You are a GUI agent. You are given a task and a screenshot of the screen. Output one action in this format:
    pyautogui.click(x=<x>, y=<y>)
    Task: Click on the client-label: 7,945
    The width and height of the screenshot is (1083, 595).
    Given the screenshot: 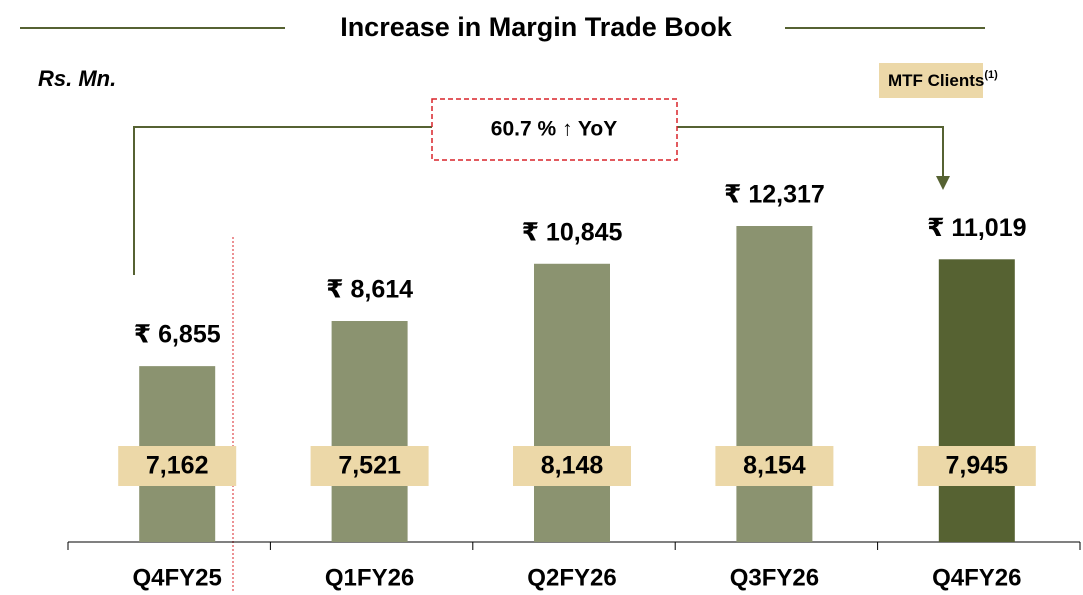 What is the action you would take?
    pyautogui.click(x=977, y=466)
    